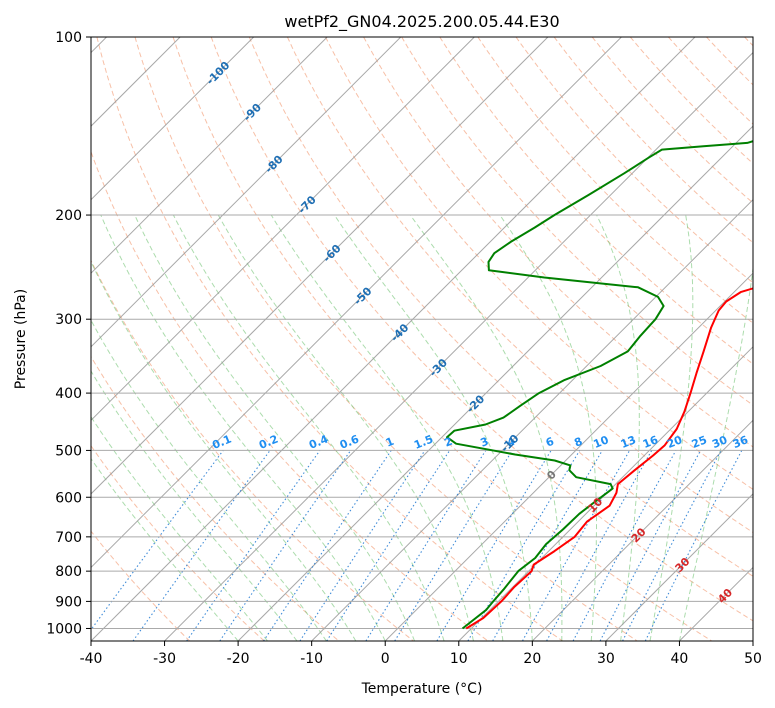 The width and height of the screenshot is (775, 708). I want to click on x-tick-label: -30, so click(164, 659).